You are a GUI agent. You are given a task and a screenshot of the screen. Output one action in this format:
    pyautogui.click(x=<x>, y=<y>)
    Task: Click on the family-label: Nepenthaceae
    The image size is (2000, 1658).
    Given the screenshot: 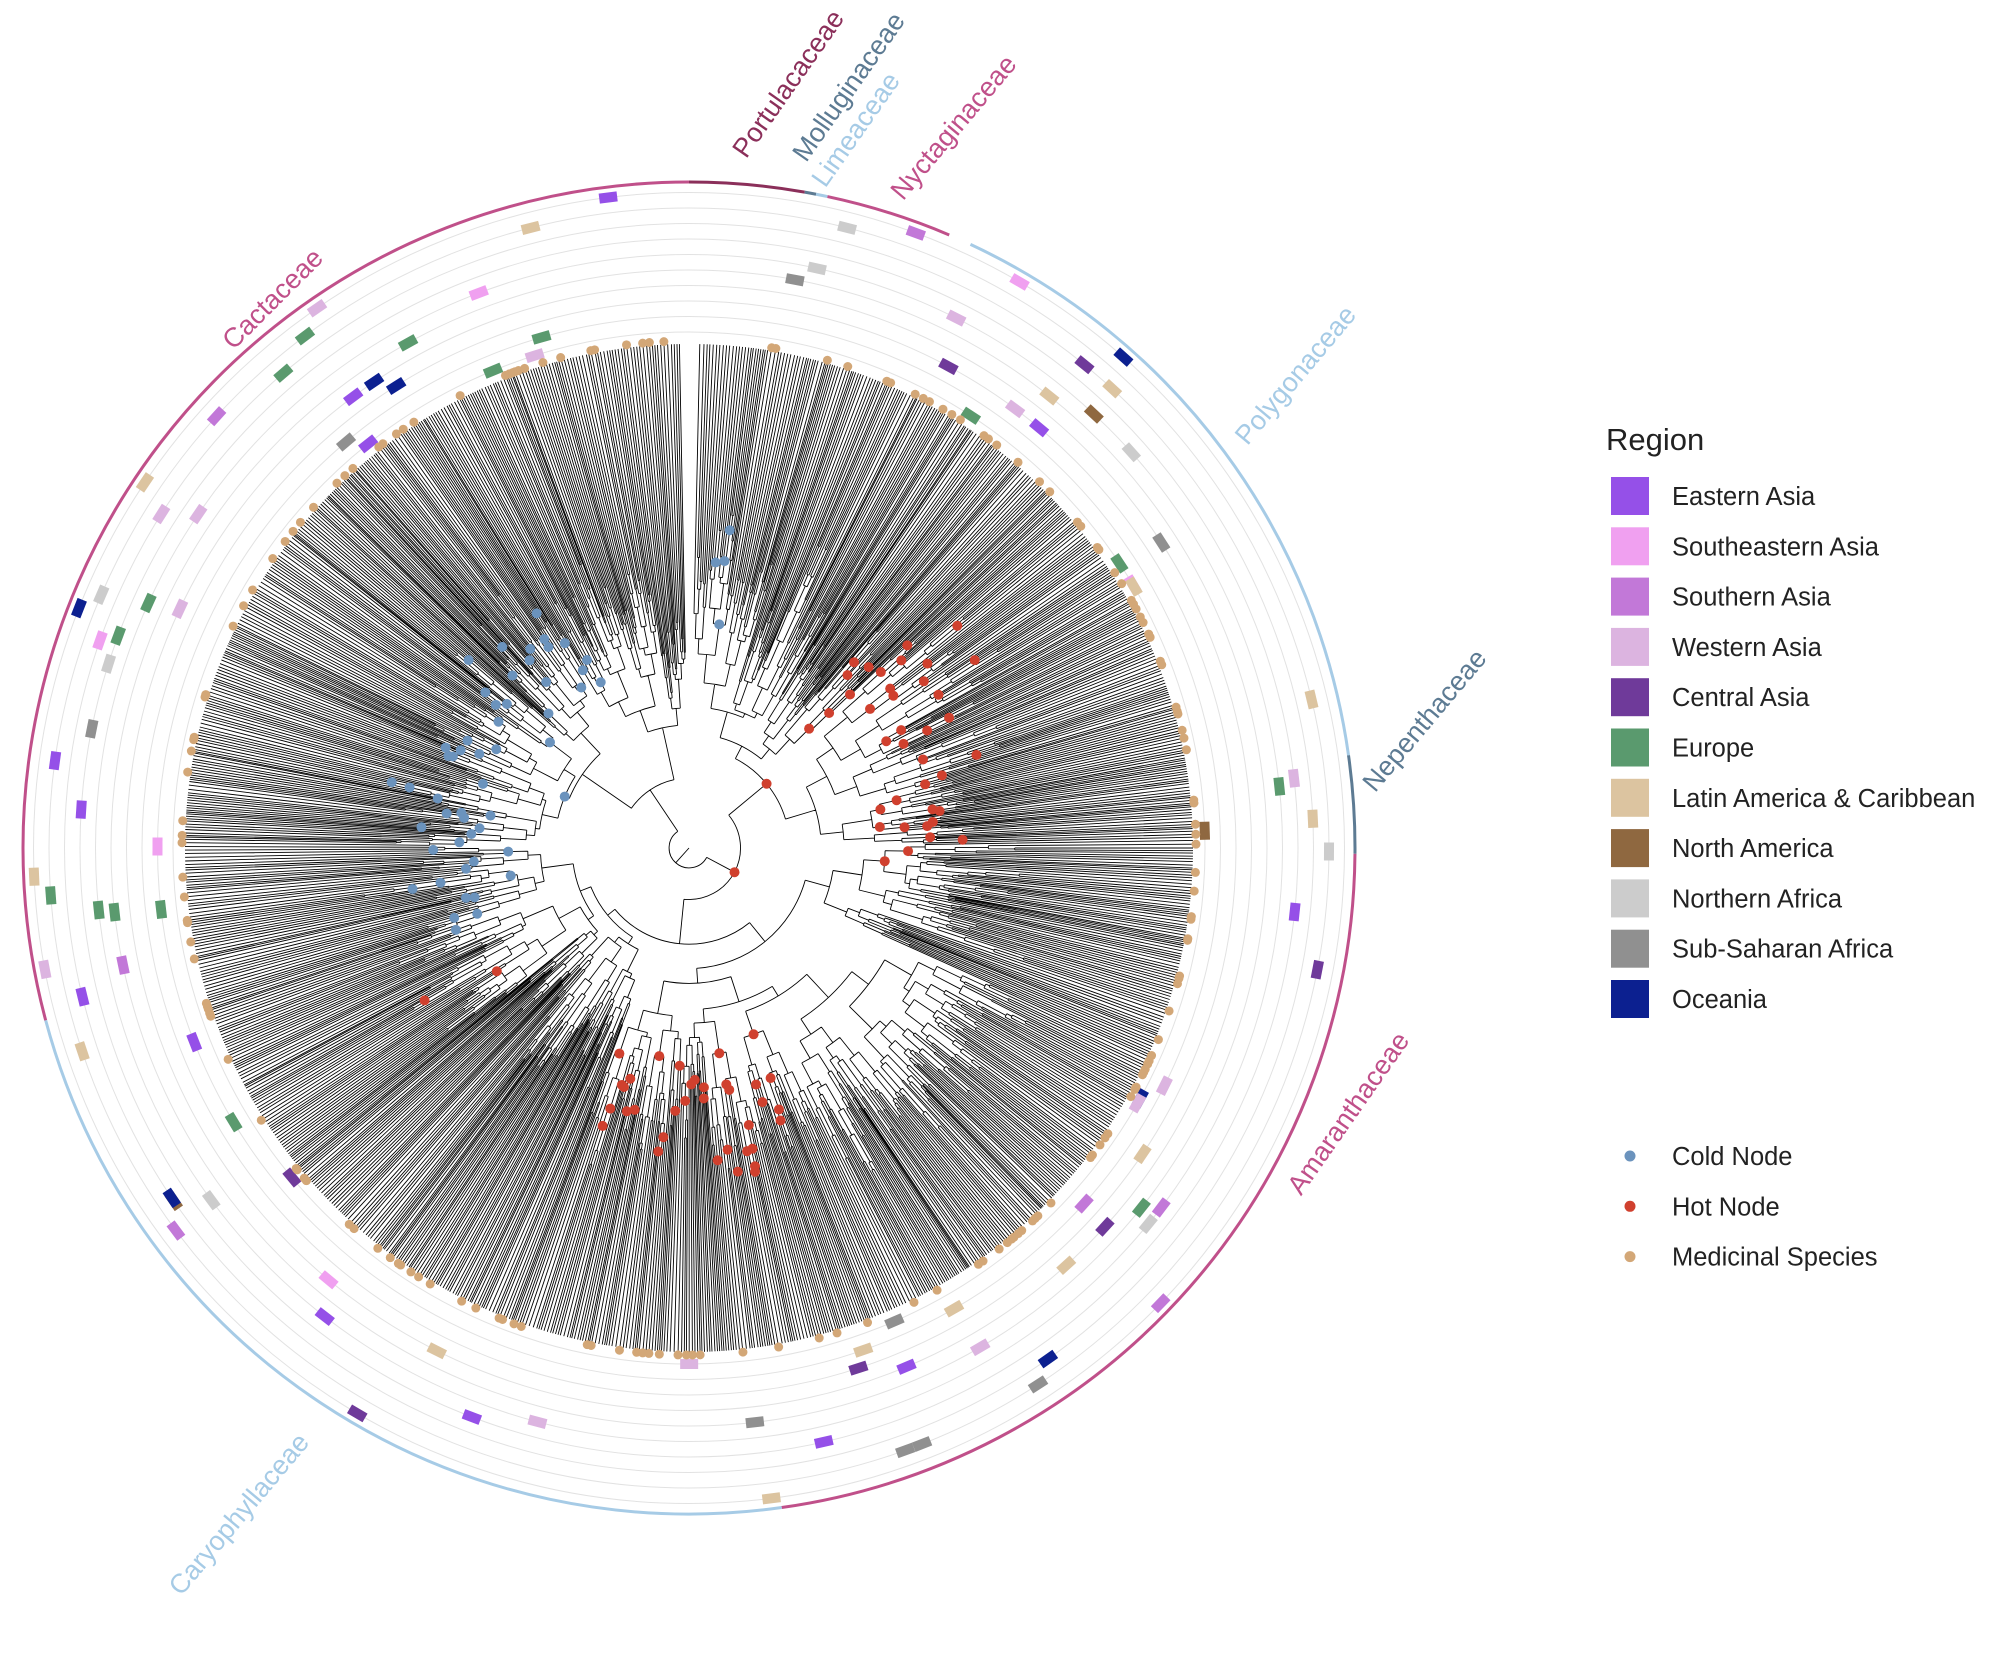 What is the action you would take?
    pyautogui.click(x=1425, y=720)
    